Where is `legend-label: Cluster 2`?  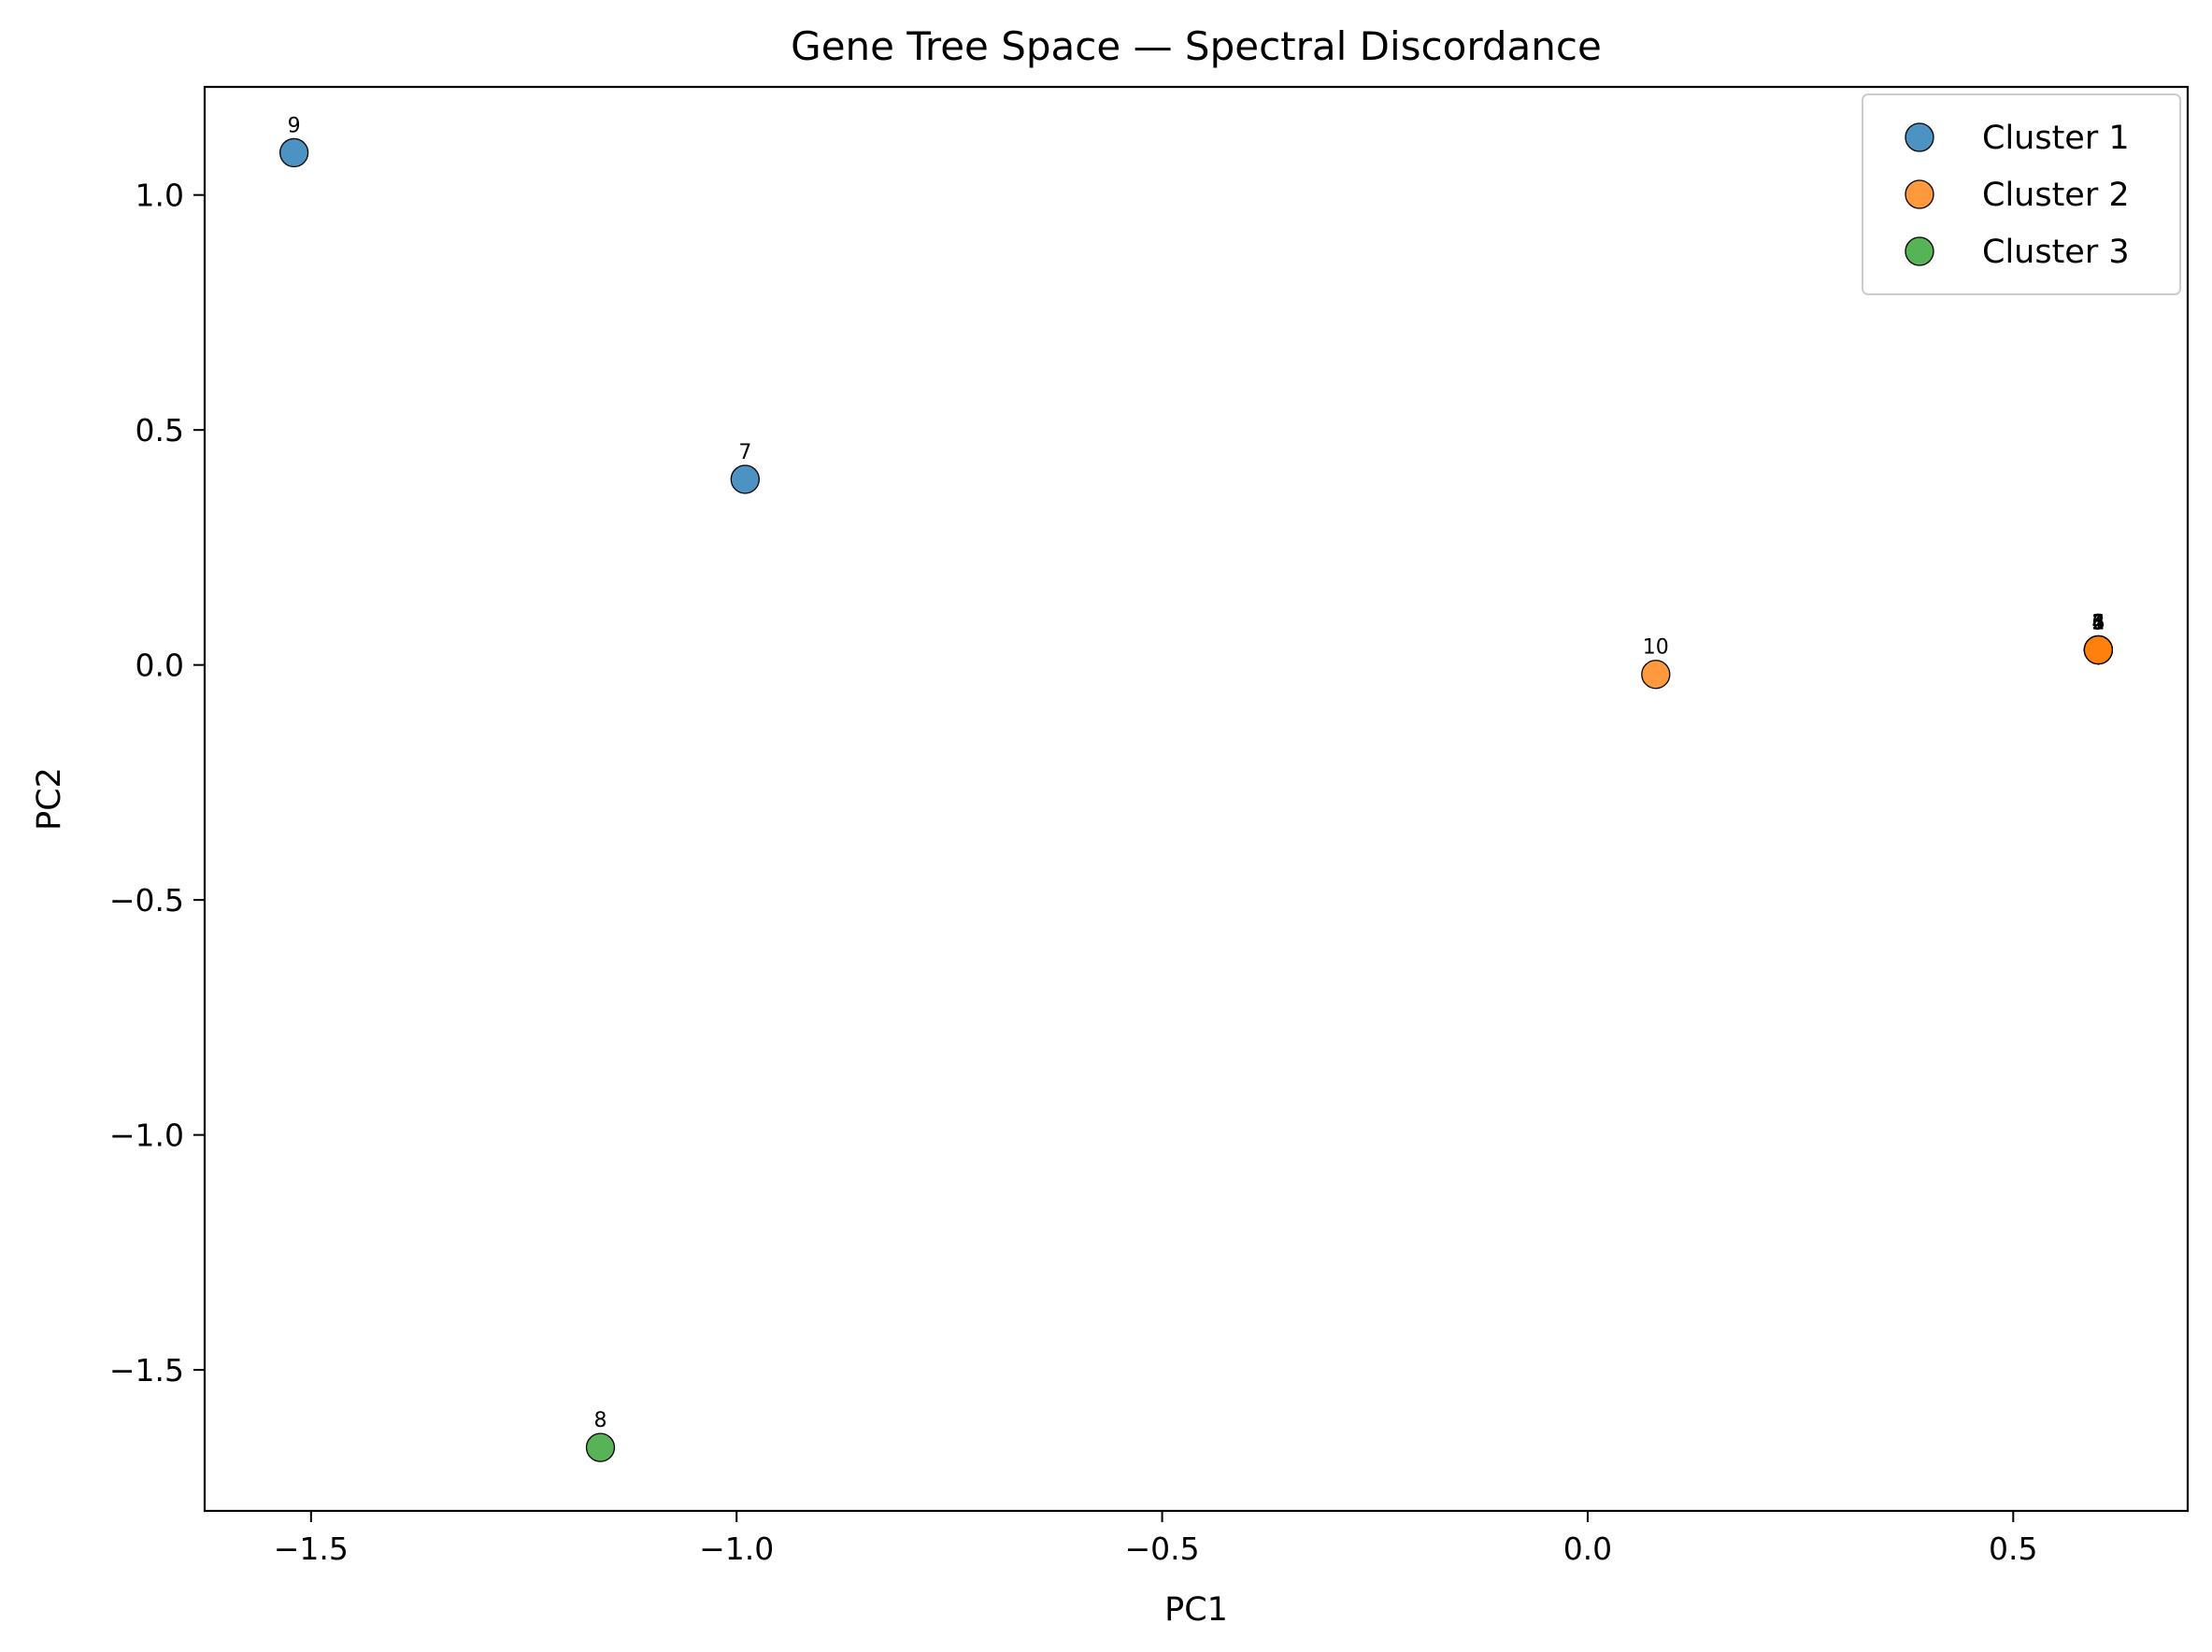
legend-label: Cluster 2 is located at coordinates (2056, 196).